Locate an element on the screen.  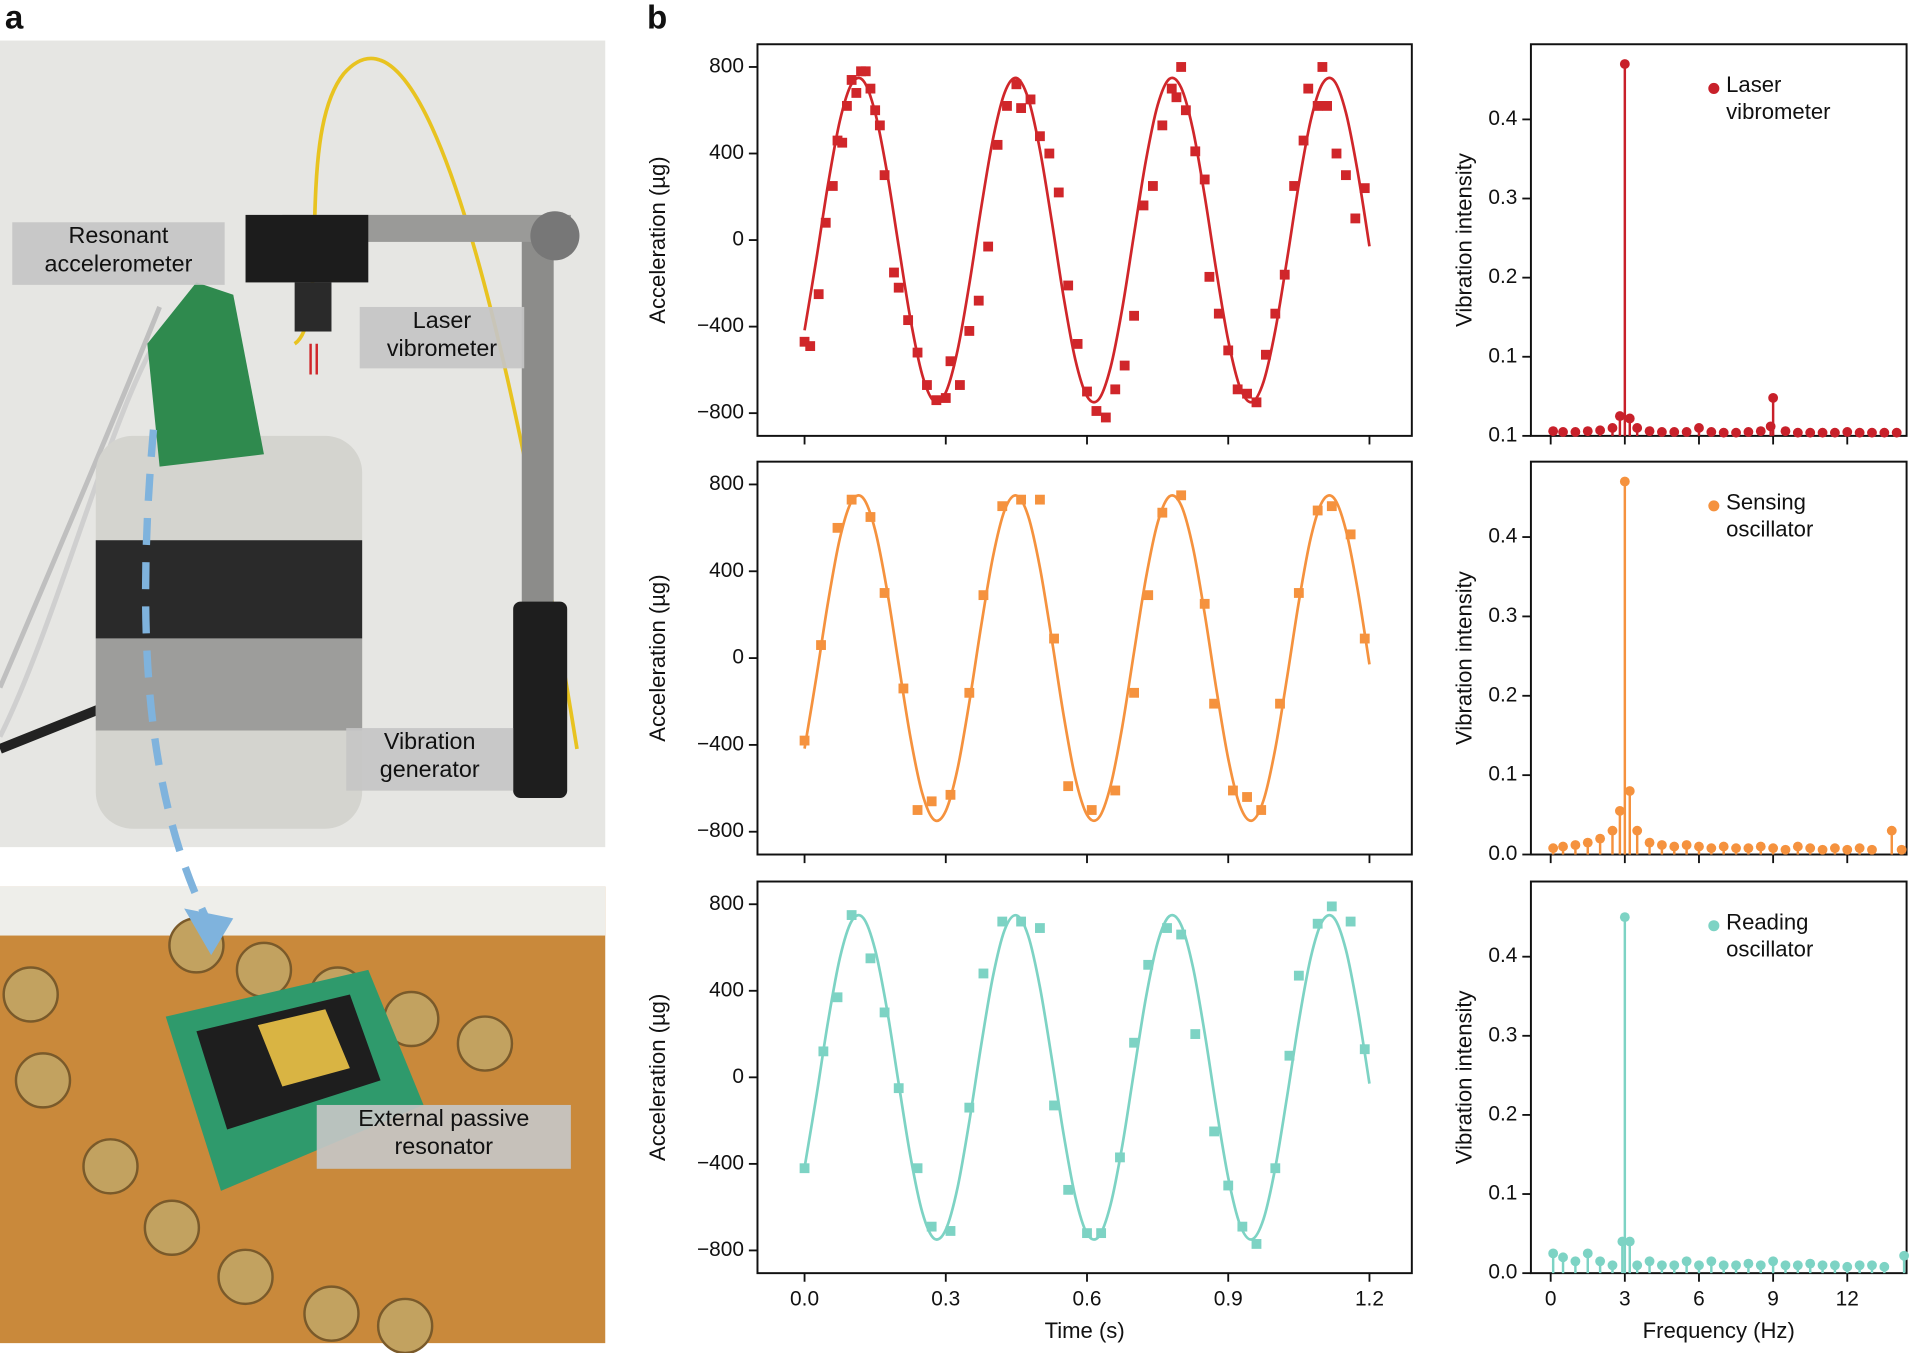
y-tick-label: 0.3 is located at coordinates (1502, 615).